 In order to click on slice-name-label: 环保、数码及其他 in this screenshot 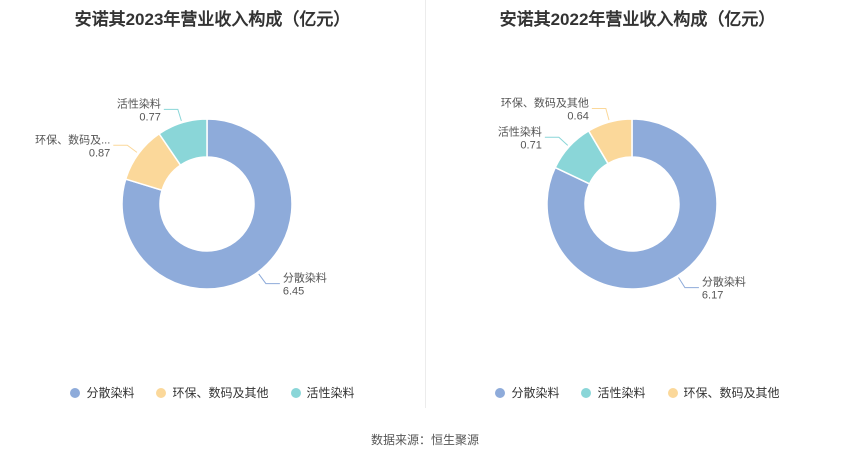, I will do `click(545, 103)`.